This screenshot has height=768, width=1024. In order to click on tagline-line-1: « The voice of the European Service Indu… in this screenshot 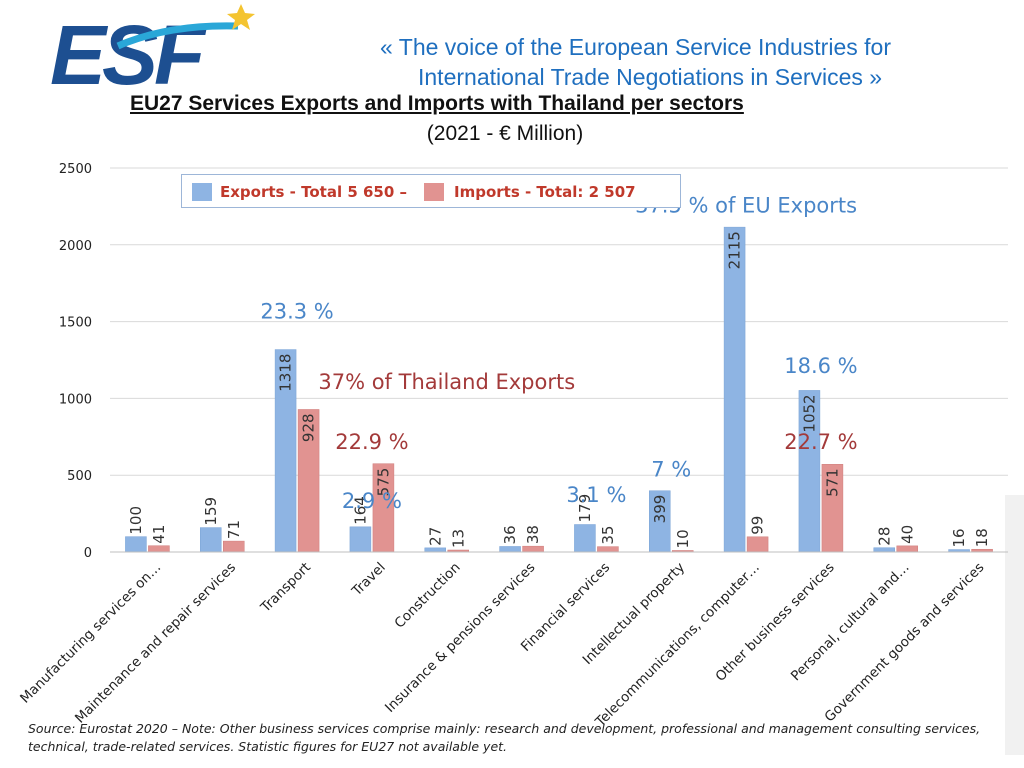, I will do `click(635, 47)`.